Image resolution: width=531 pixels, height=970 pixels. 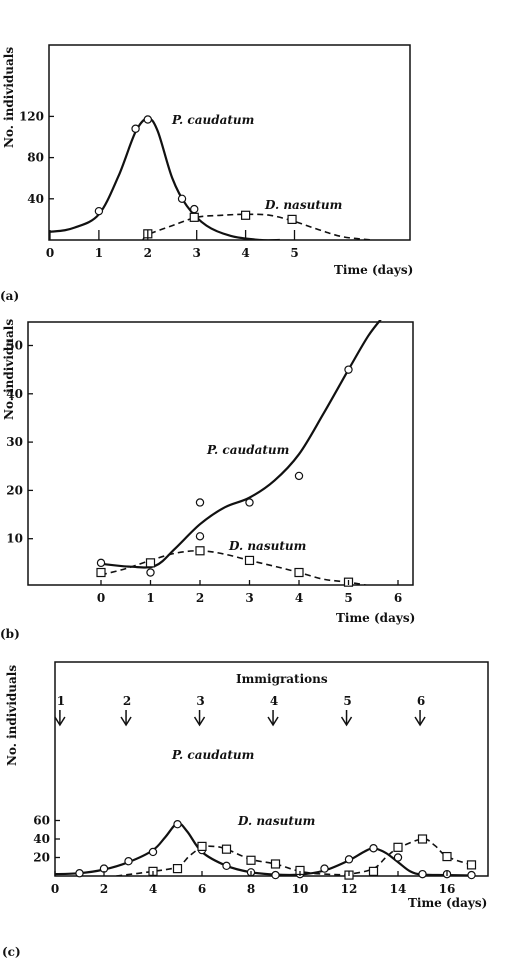 What do you see at coordinates (14, 394) in the screenshot?
I see `y-tick-label: 40` at bounding box center [14, 394].